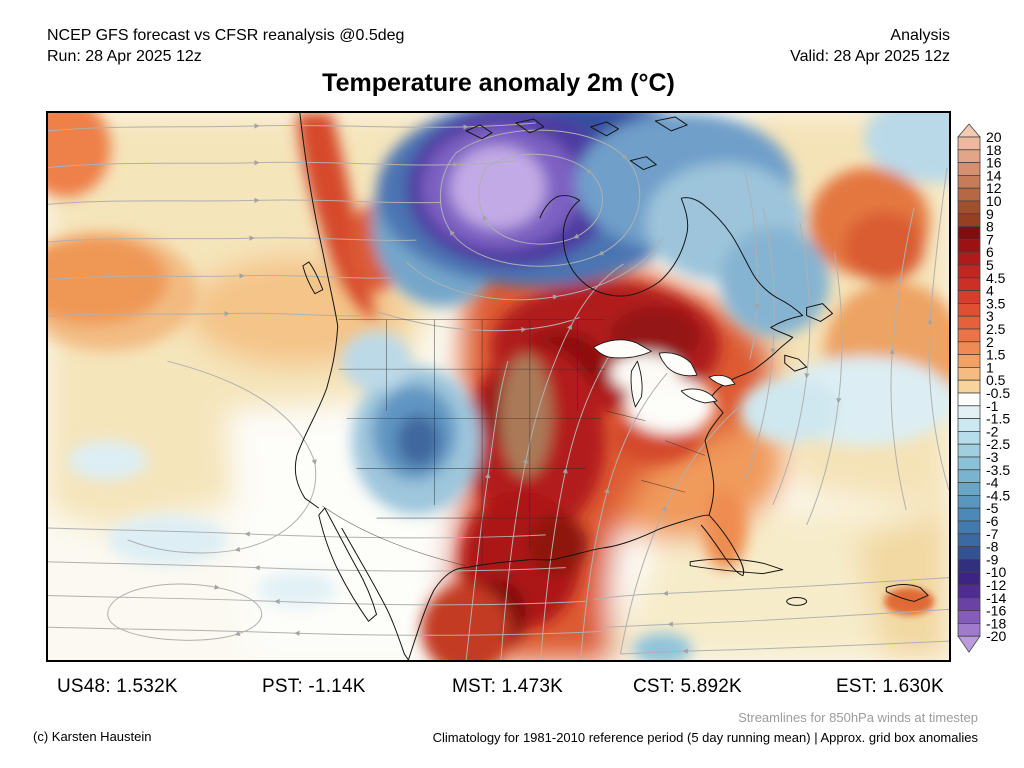  I want to click on svg-text: -5, so click(992, 508).